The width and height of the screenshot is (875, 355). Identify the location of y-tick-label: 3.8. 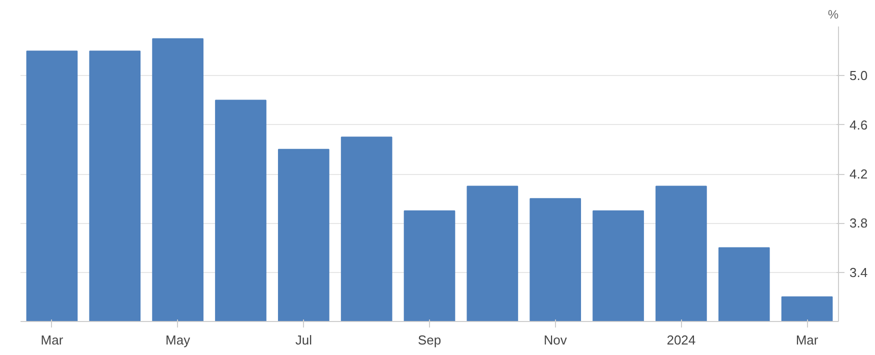
(859, 223).